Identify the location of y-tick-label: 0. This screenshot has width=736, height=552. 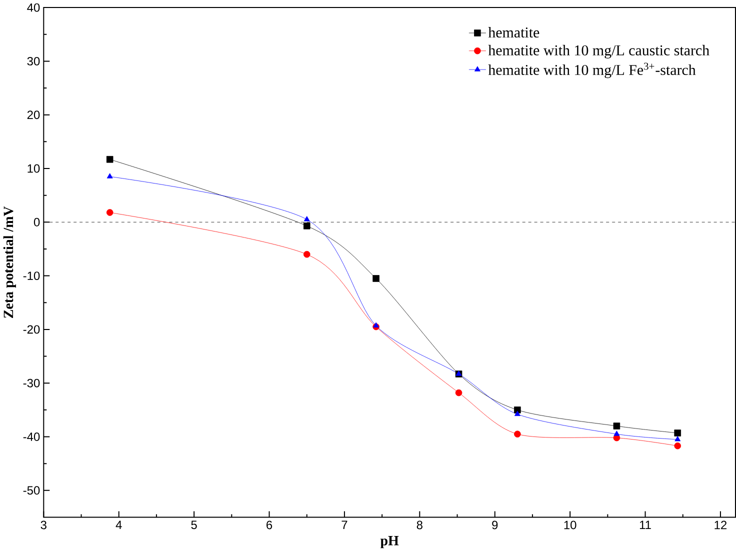
(37, 222).